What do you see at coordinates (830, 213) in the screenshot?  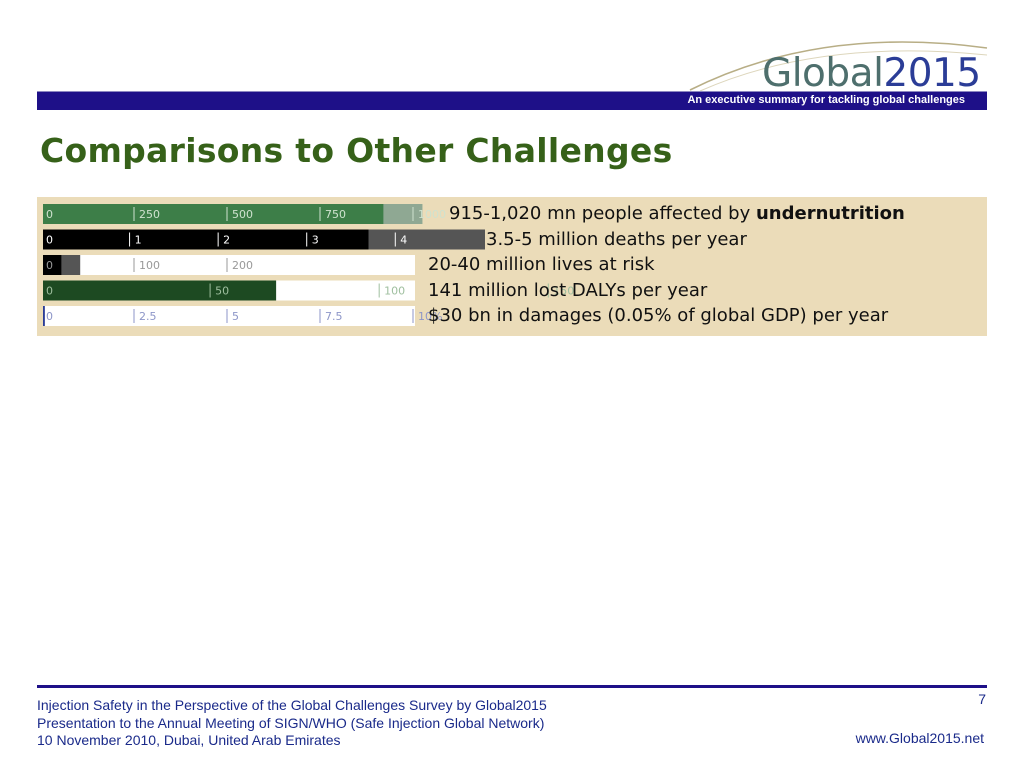 I see `row-label-emphasis: undernutrition` at bounding box center [830, 213].